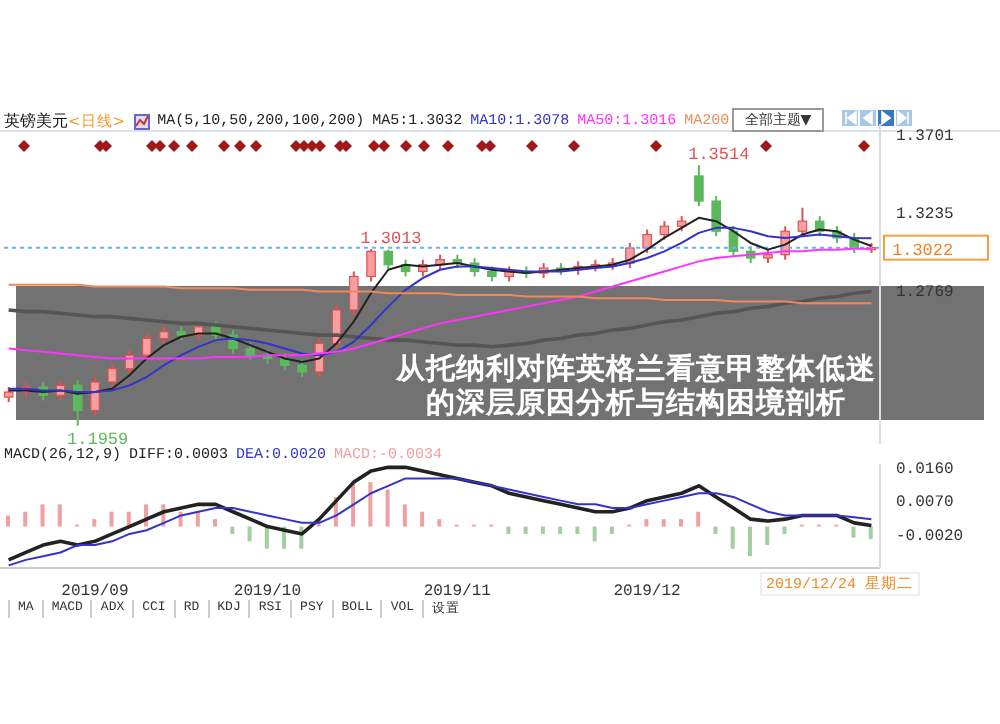 The image size is (1000, 724). I want to click on x-tick-label: 2019/12, so click(647, 592).